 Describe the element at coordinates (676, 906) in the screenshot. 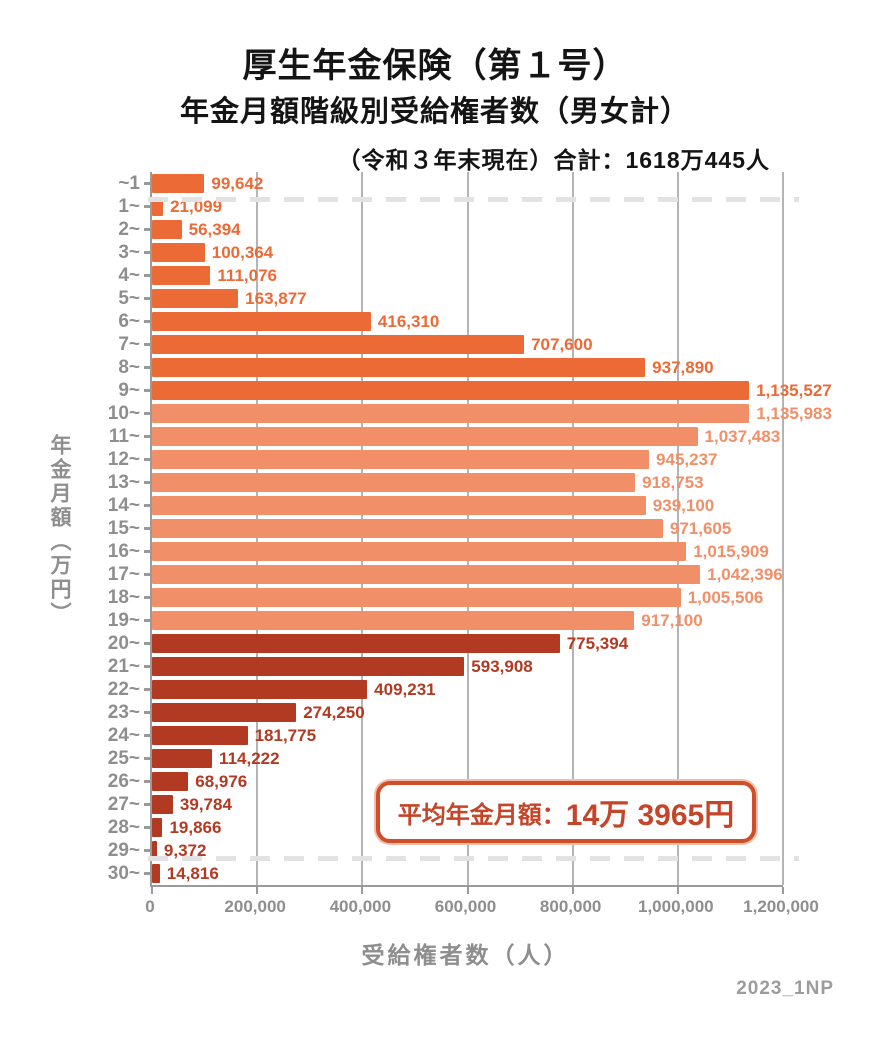

I see `x-tick-label: 1,000,000` at that location.